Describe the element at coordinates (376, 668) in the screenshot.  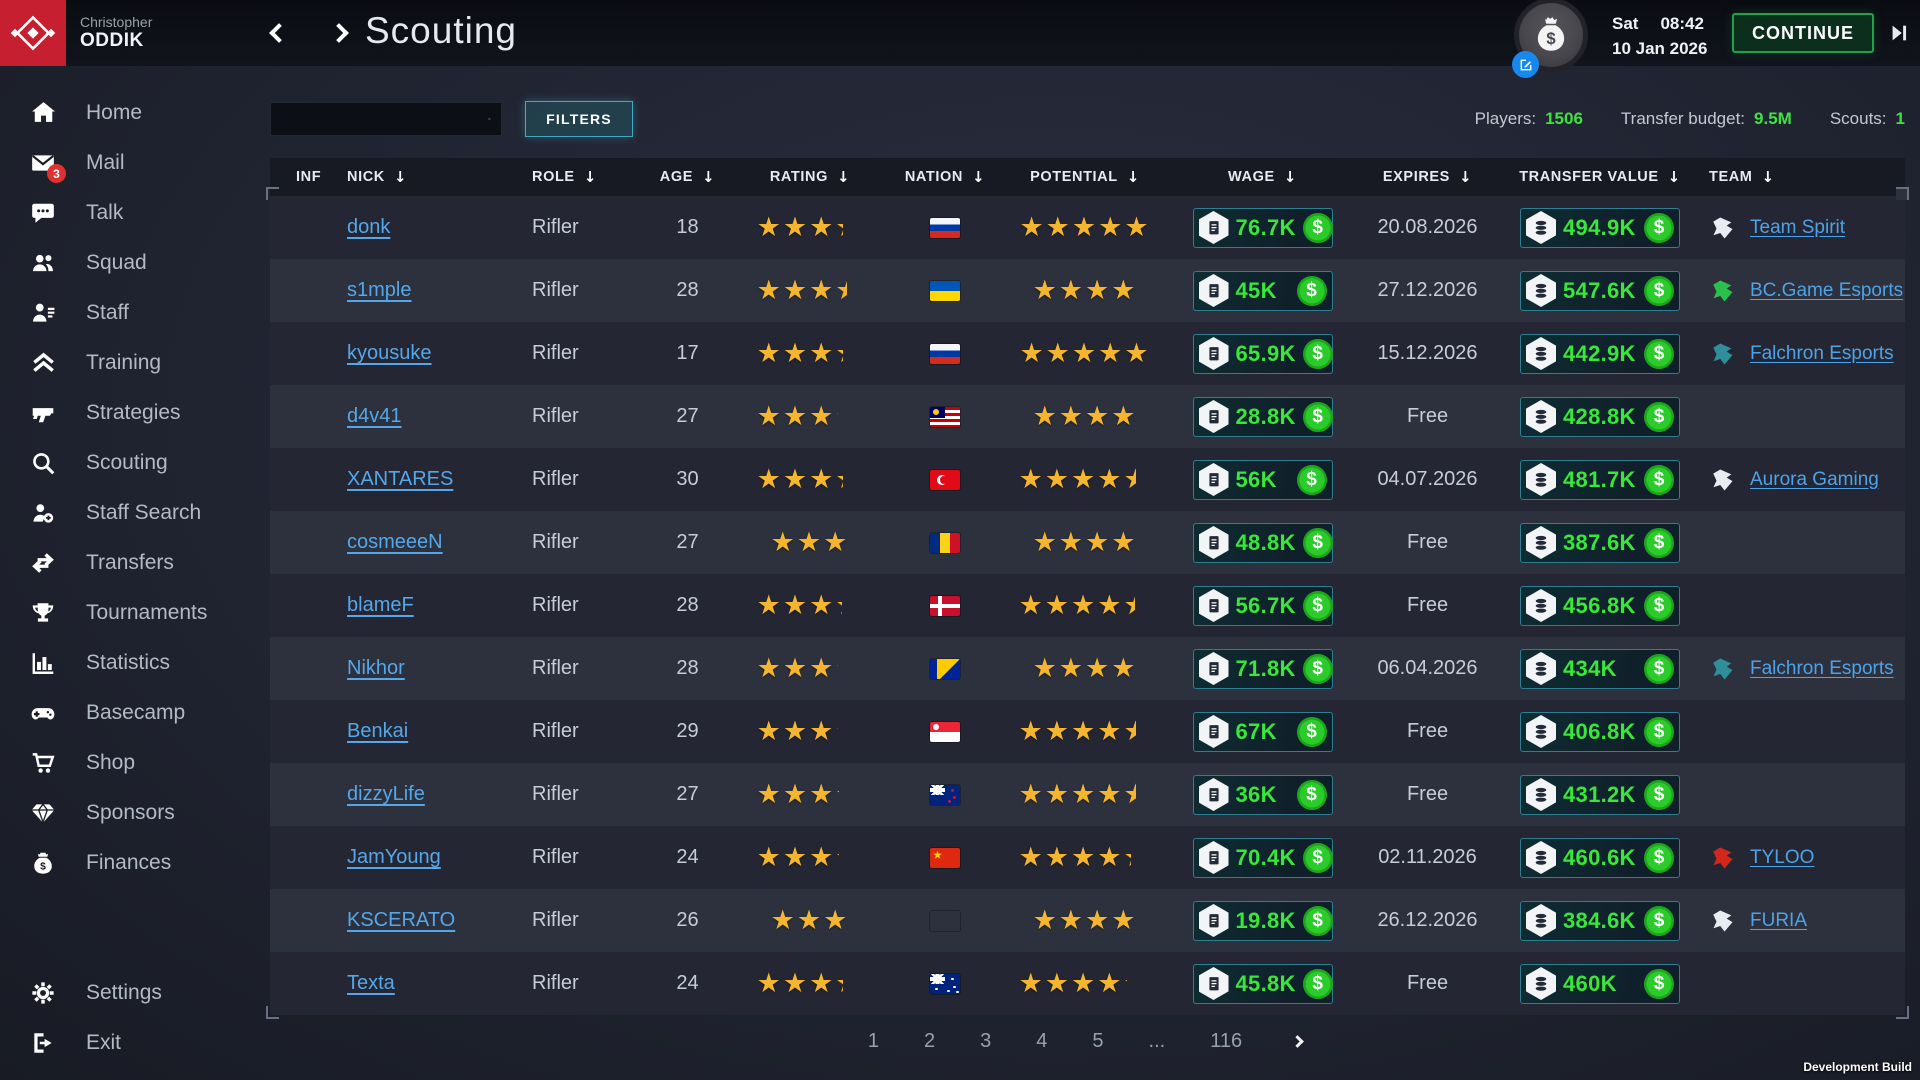
I see `player-nick-link: Nikhor` at that location.